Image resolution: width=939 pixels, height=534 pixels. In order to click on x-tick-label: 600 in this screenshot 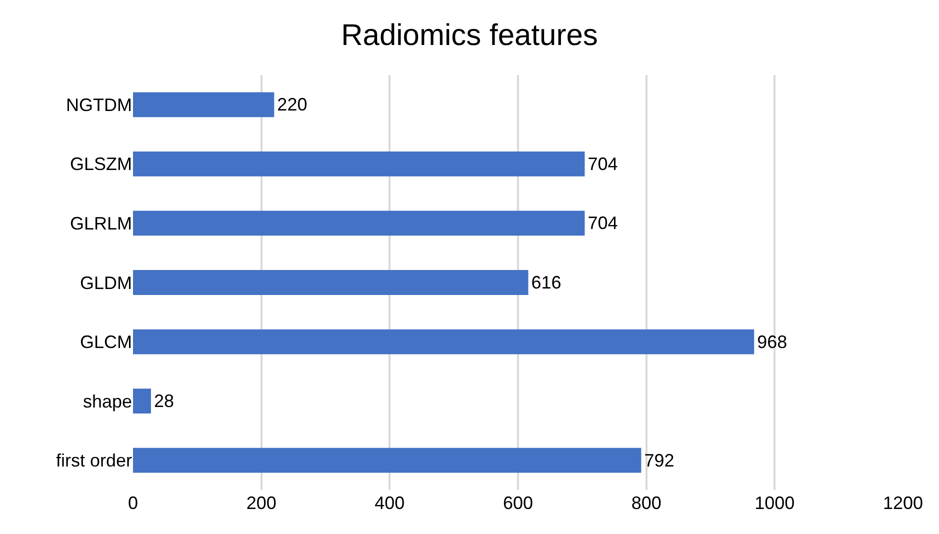, I will do `click(518, 503)`.